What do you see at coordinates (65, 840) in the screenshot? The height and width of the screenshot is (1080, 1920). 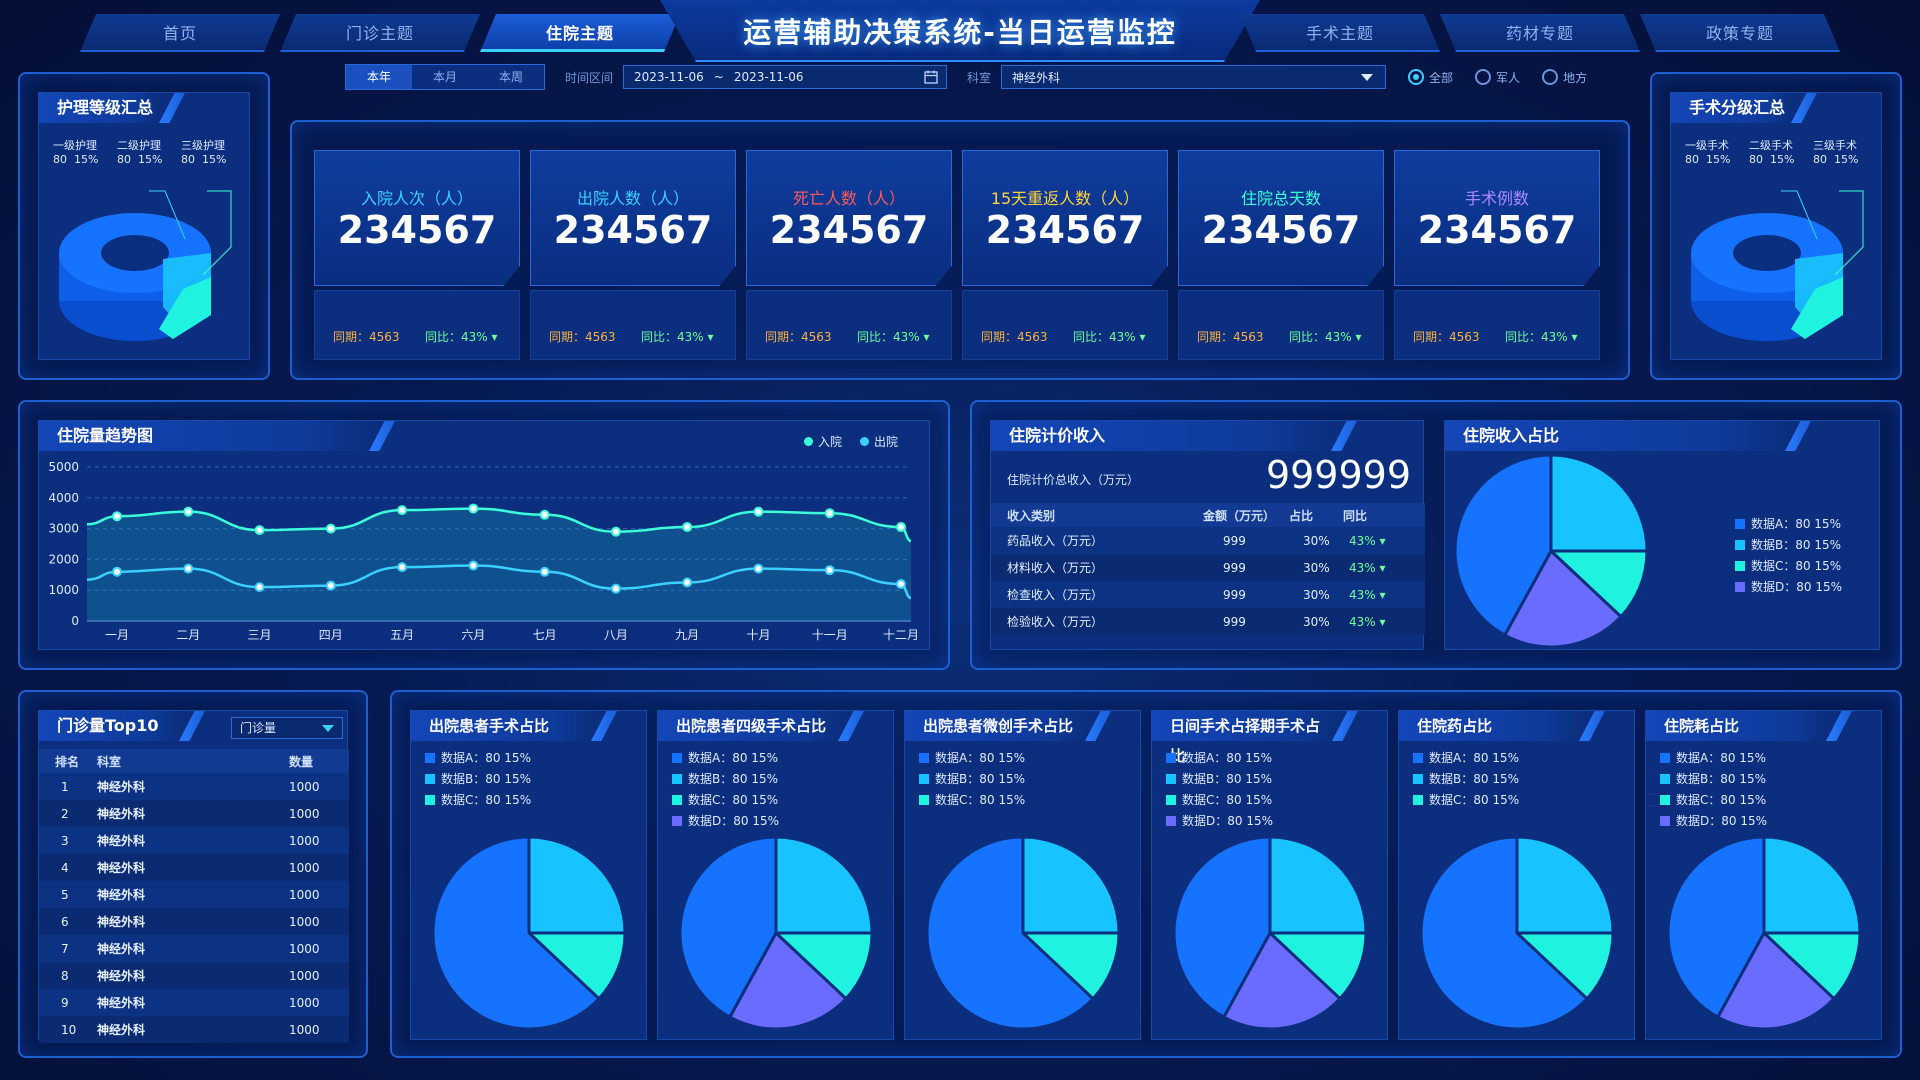 I see `top10-rank: 3` at bounding box center [65, 840].